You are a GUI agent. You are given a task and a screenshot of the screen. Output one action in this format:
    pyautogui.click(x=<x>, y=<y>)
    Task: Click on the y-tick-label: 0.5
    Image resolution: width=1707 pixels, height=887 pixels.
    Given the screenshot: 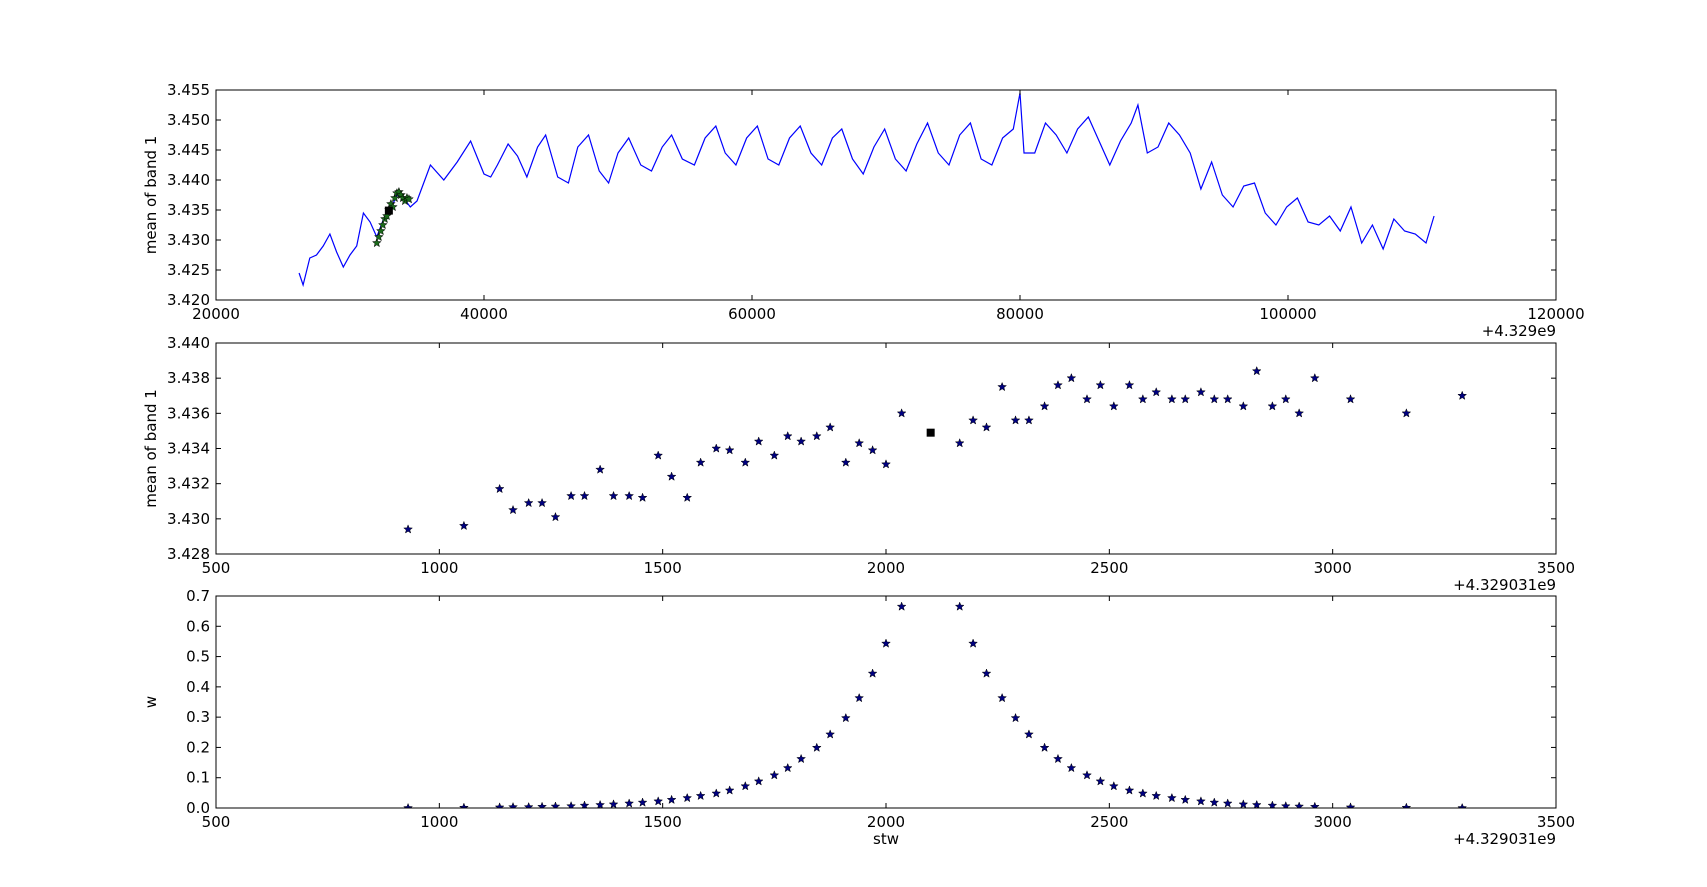 What is the action you would take?
    pyautogui.click(x=198, y=657)
    